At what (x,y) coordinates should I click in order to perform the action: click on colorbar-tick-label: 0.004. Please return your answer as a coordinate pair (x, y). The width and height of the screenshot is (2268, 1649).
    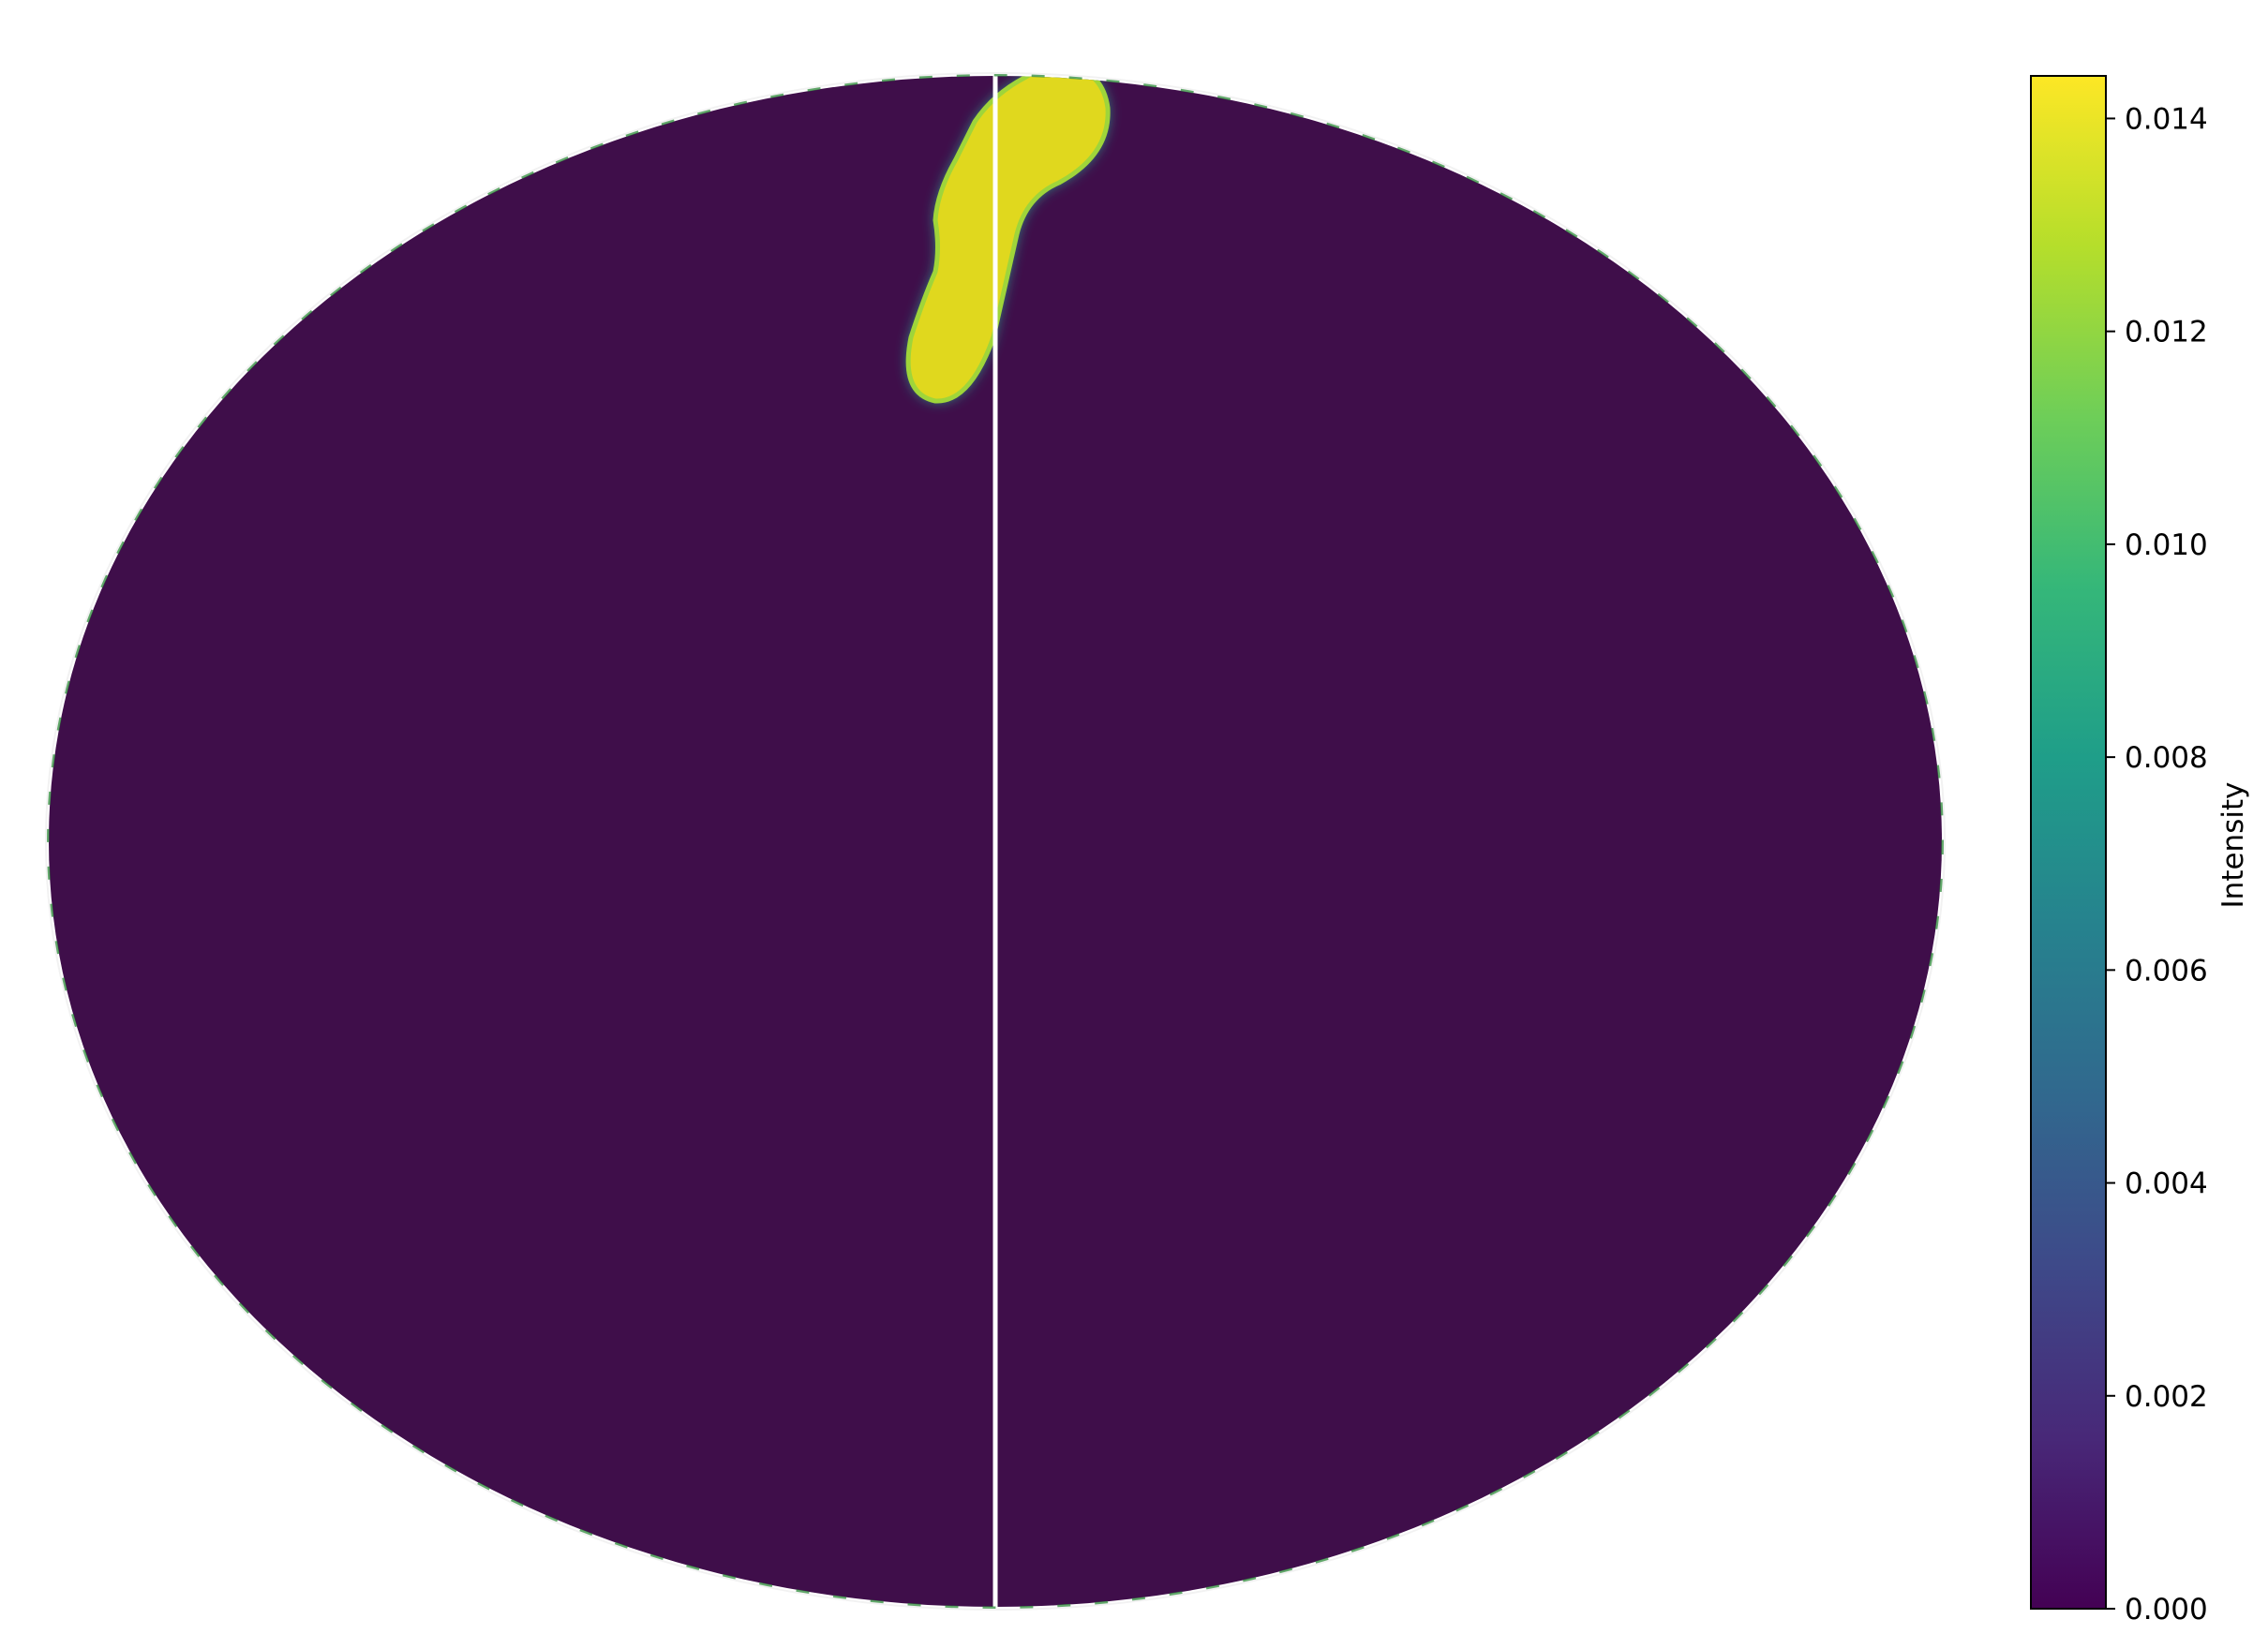
    Looking at the image, I should click on (2166, 1184).